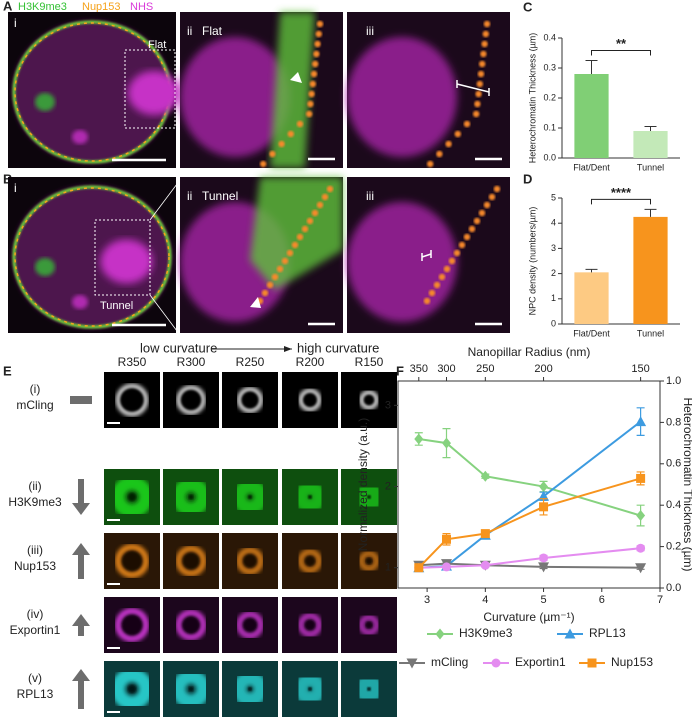 The height and width of the screenshot is (720, 692). What do you see at coordinates (81, 400) in the screenshot?
I see `trend-bar` at bounding box center [81, 400].